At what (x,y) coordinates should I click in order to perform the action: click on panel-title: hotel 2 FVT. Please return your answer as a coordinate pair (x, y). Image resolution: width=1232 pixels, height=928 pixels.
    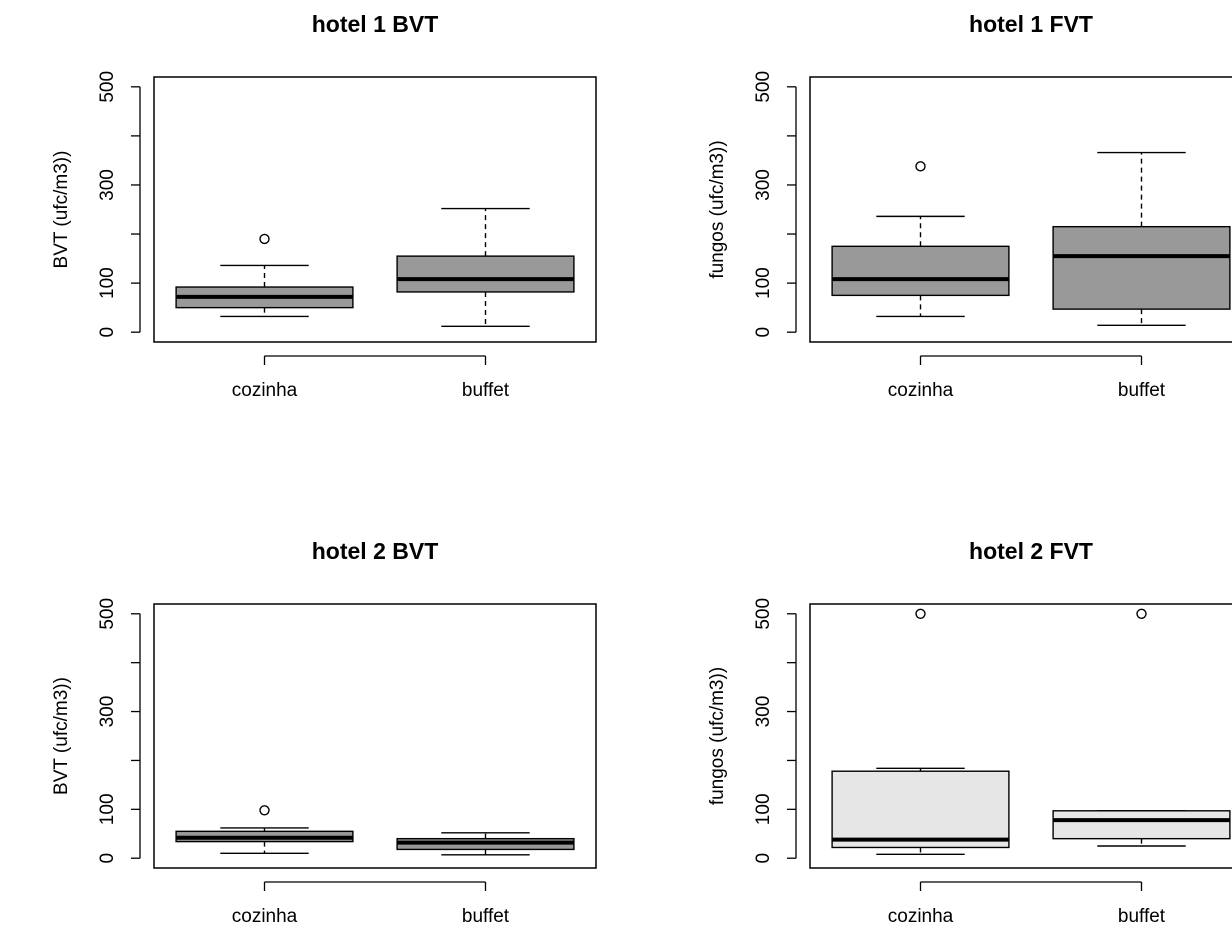
    Looking at the image, I should click on (1031, 551).